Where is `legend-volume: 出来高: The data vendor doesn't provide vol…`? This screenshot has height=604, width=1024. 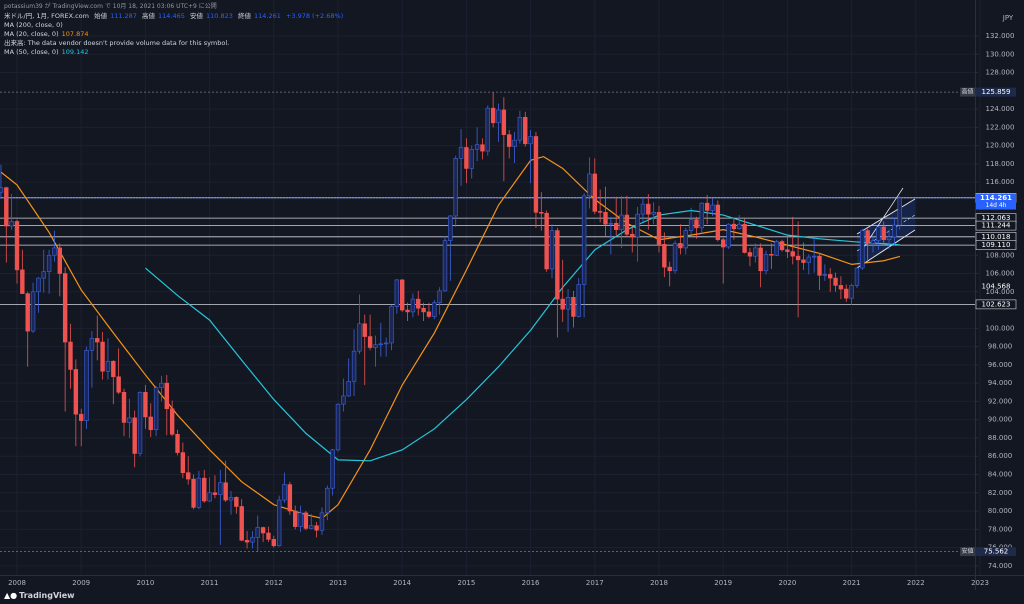 legend-volume: 出来高: The data vendor doesn't provide vol… is located at coordinates (118, 43).